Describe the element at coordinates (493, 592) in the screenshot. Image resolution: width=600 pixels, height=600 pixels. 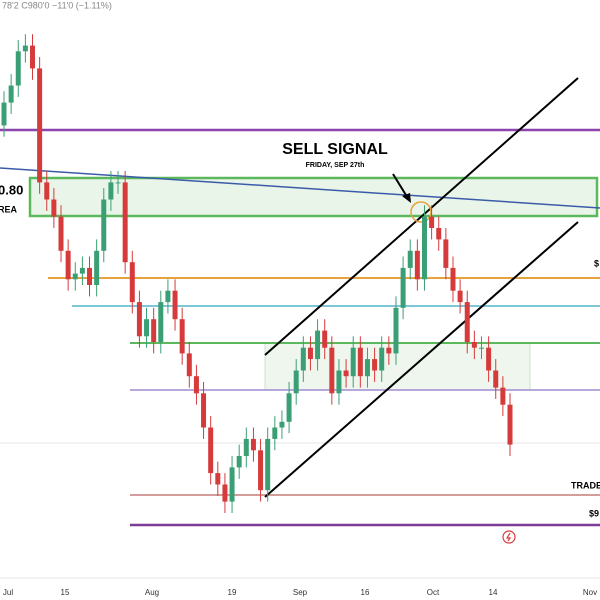
I see `x-tick-label: 14` at that location.